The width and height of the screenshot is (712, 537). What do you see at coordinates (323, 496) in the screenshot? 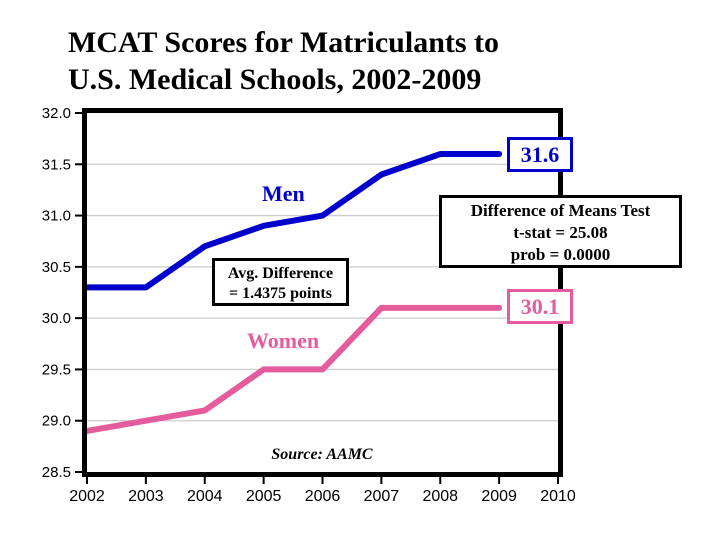
I see `x-axis-tick-label: 2006` at bounding box center [323, 496].